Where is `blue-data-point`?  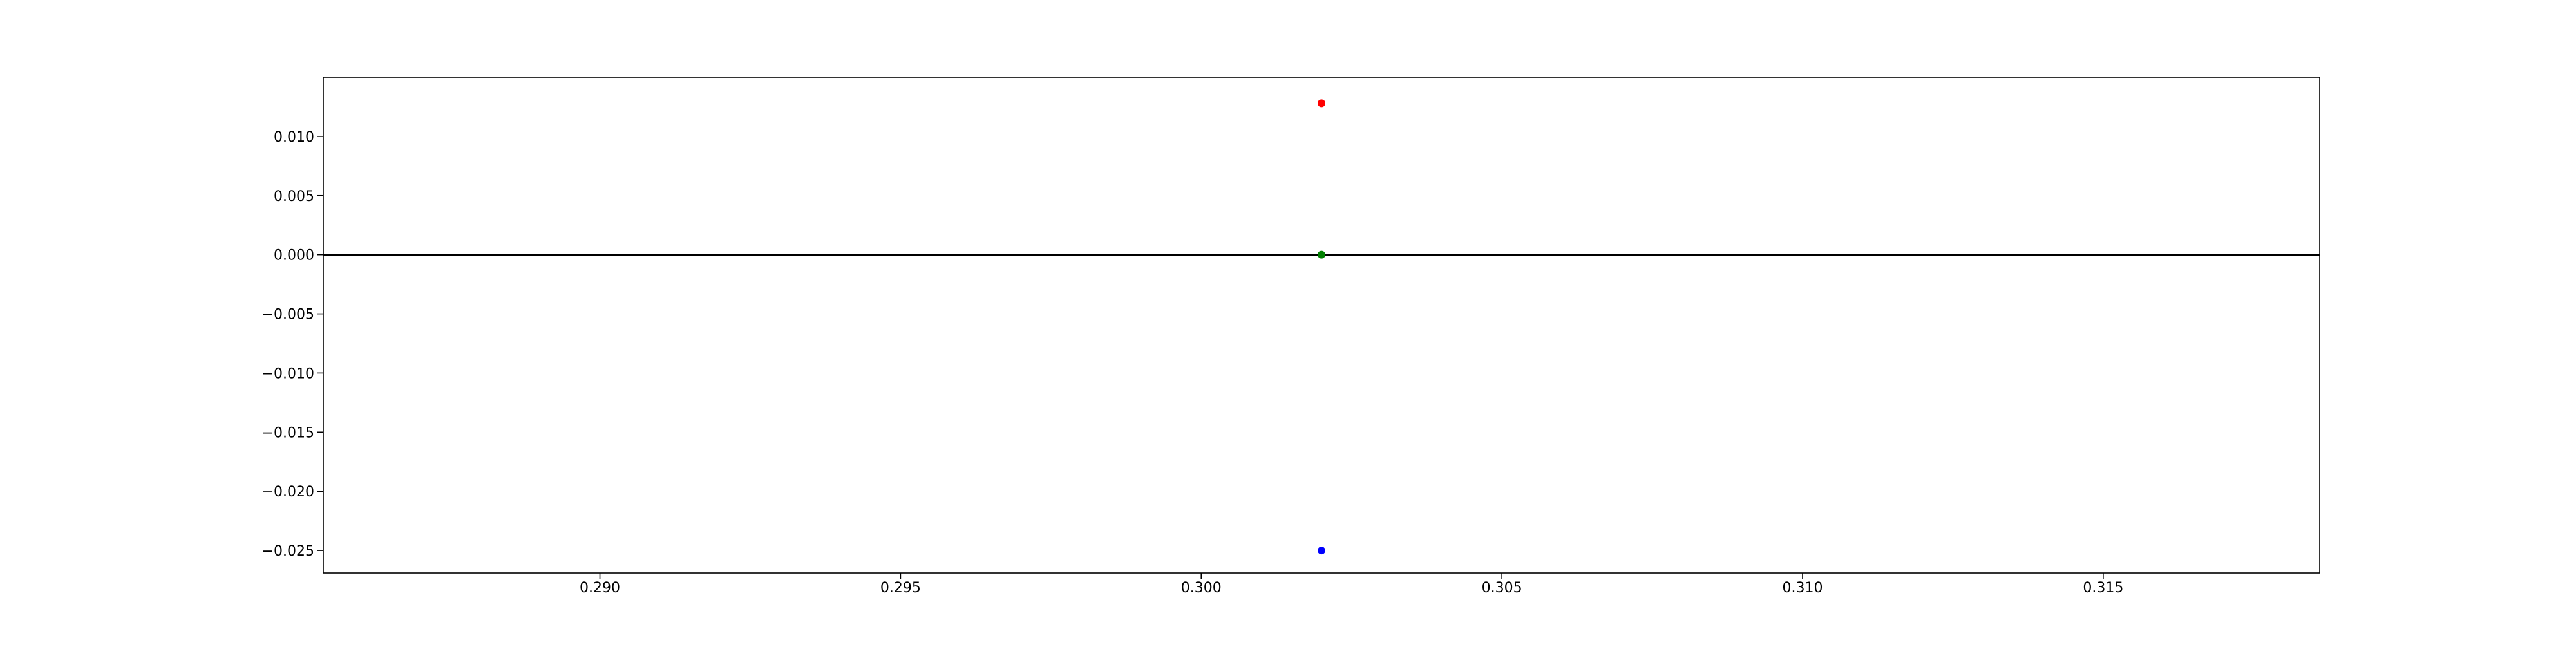 blue-data-point is located at coordinates (1321, 551).